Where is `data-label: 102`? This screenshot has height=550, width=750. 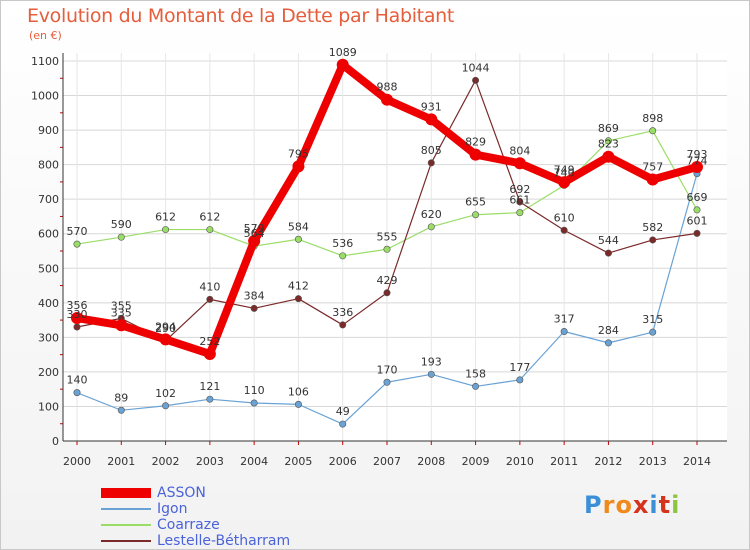
data-label: 102 is located at coordinates (165, 393).